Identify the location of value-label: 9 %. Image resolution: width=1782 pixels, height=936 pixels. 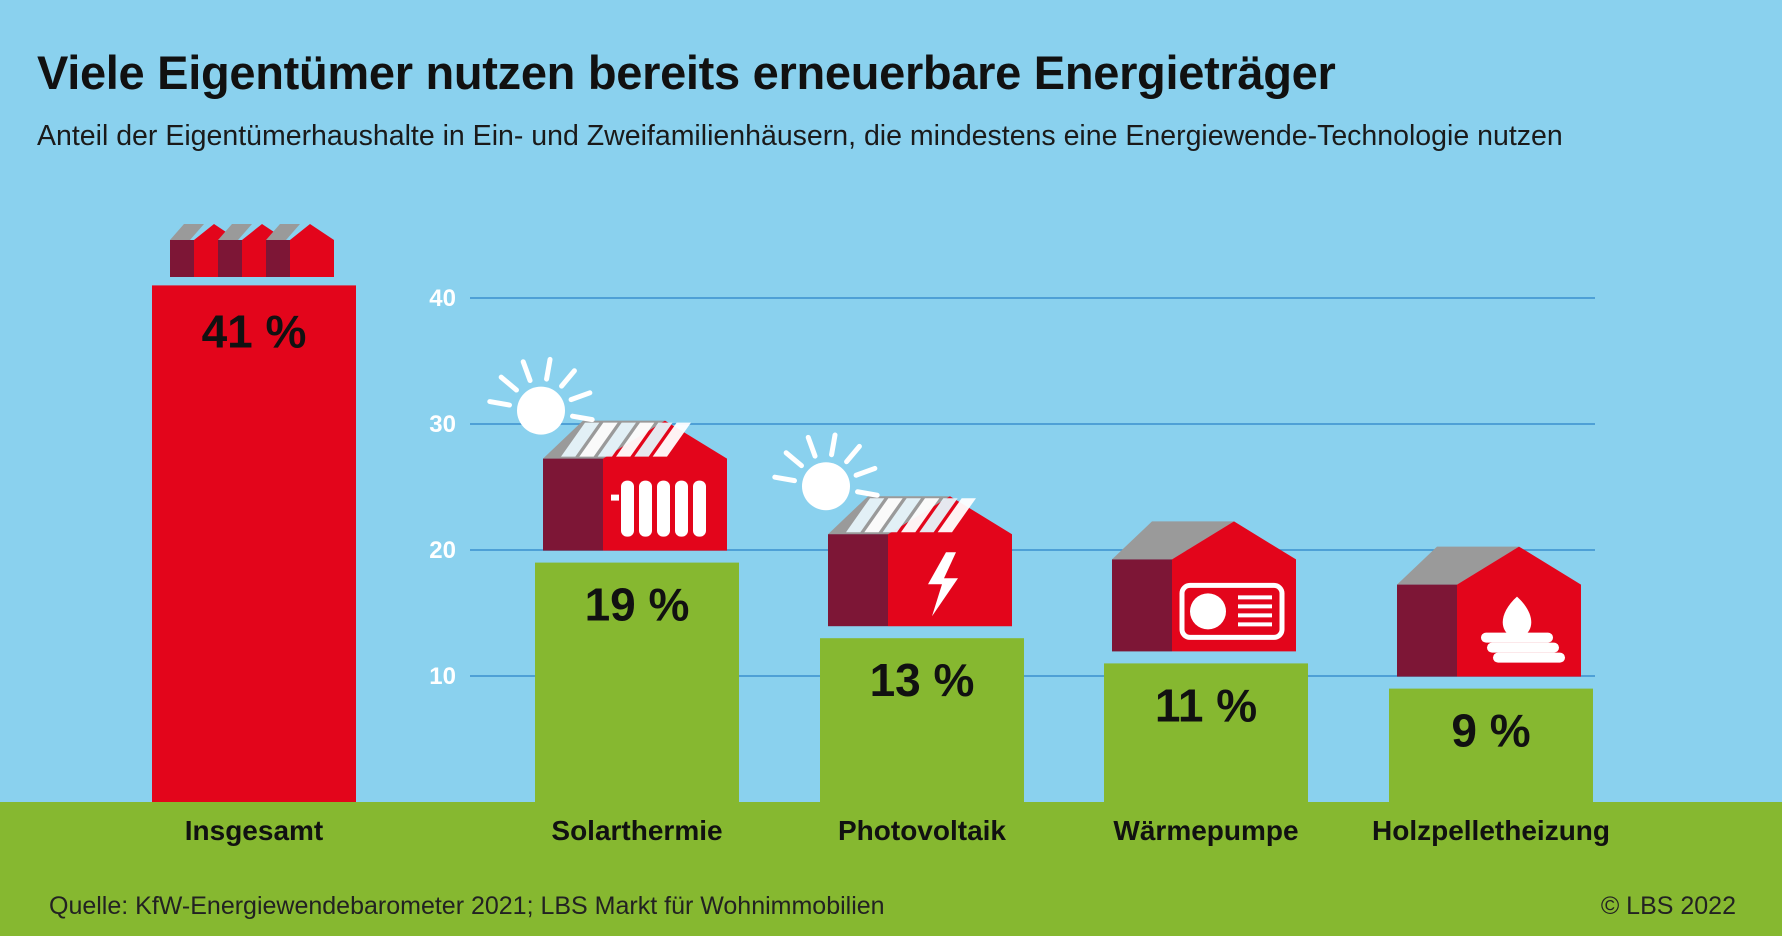
(1490, 731).